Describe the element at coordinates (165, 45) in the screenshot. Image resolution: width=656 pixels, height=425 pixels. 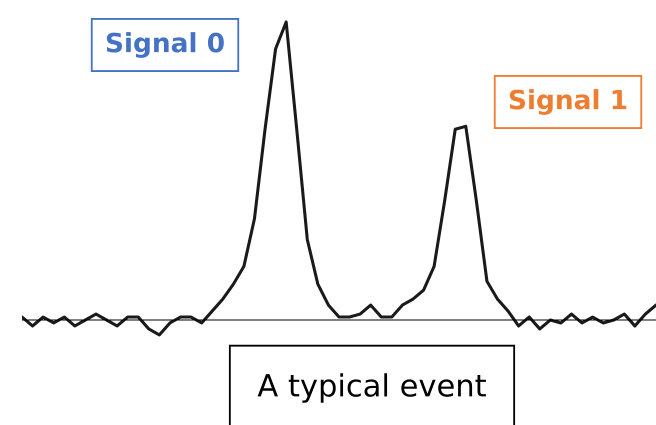
I see `annotation: Signal 0` at that location.